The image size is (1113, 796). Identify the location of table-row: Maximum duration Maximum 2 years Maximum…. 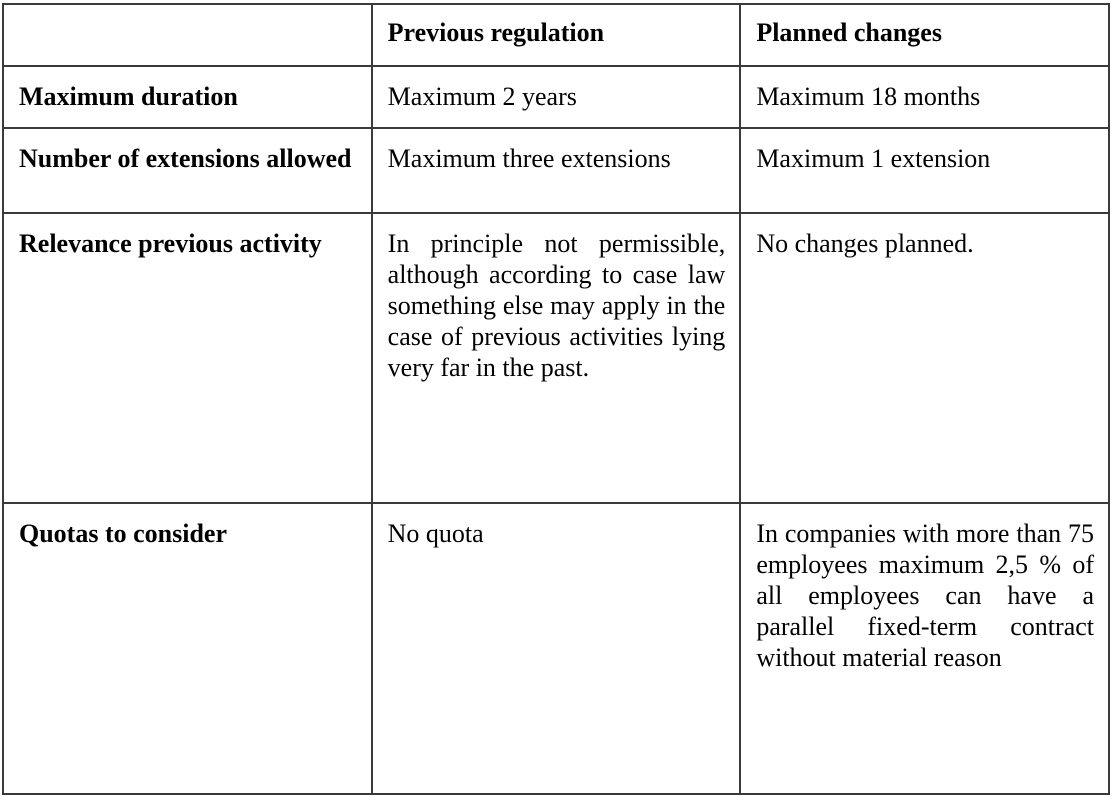
(556, 97).